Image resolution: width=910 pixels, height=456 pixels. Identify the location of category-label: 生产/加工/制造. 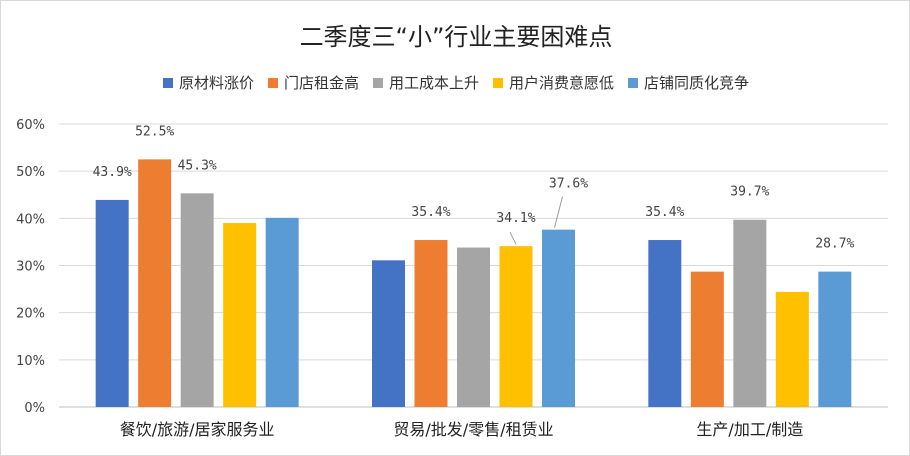
(749, 429).